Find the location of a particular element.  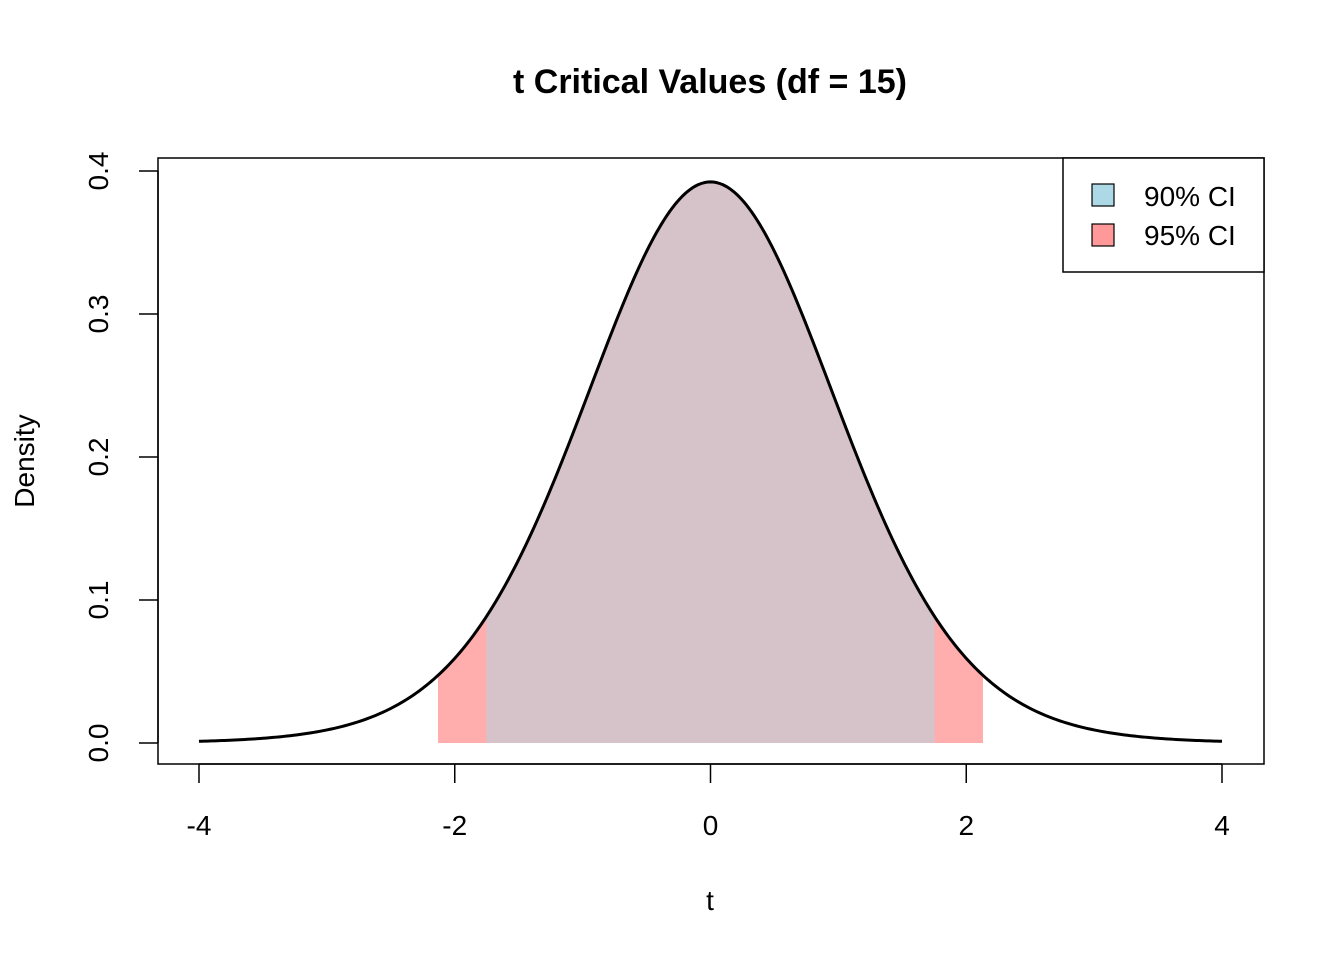

y-tick-label: 0.4 is located at coordinates (98, 171).